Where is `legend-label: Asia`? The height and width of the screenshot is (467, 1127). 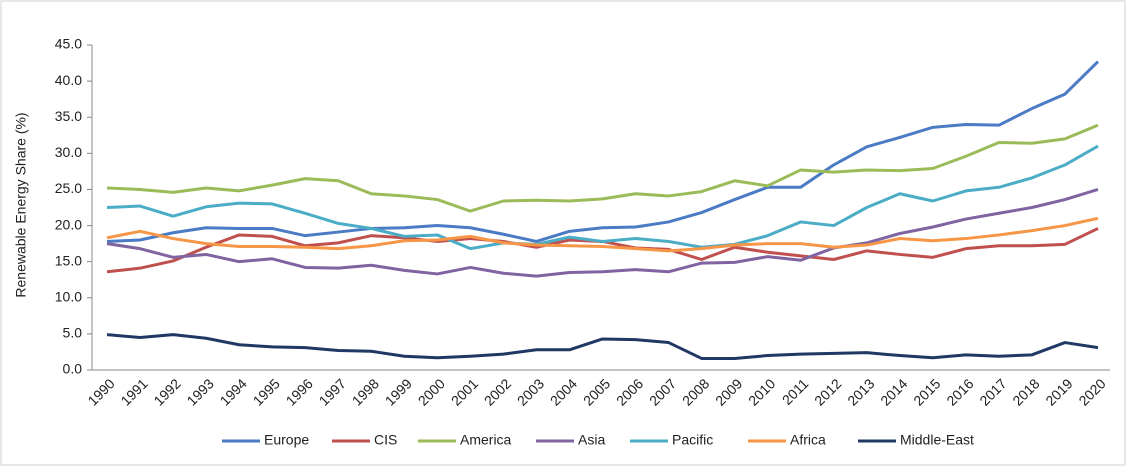
legend-label: Asia is located at coordinates (591, 440).